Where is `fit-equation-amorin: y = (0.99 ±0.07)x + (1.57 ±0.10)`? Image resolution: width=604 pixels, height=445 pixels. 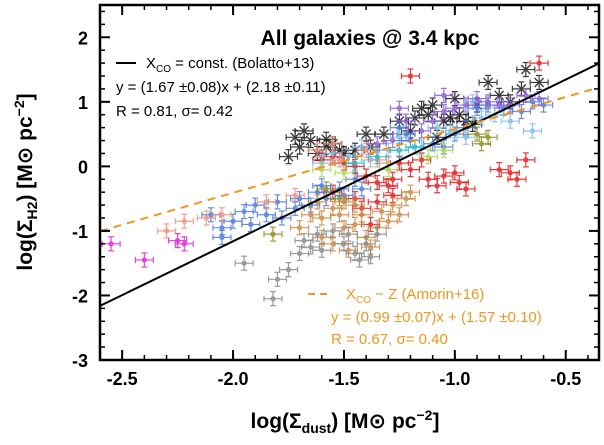
fit-equation-amorin: y = (0.99 ±0.07)x + (1.57 ±0.10) is located at coordinates (436, 317).